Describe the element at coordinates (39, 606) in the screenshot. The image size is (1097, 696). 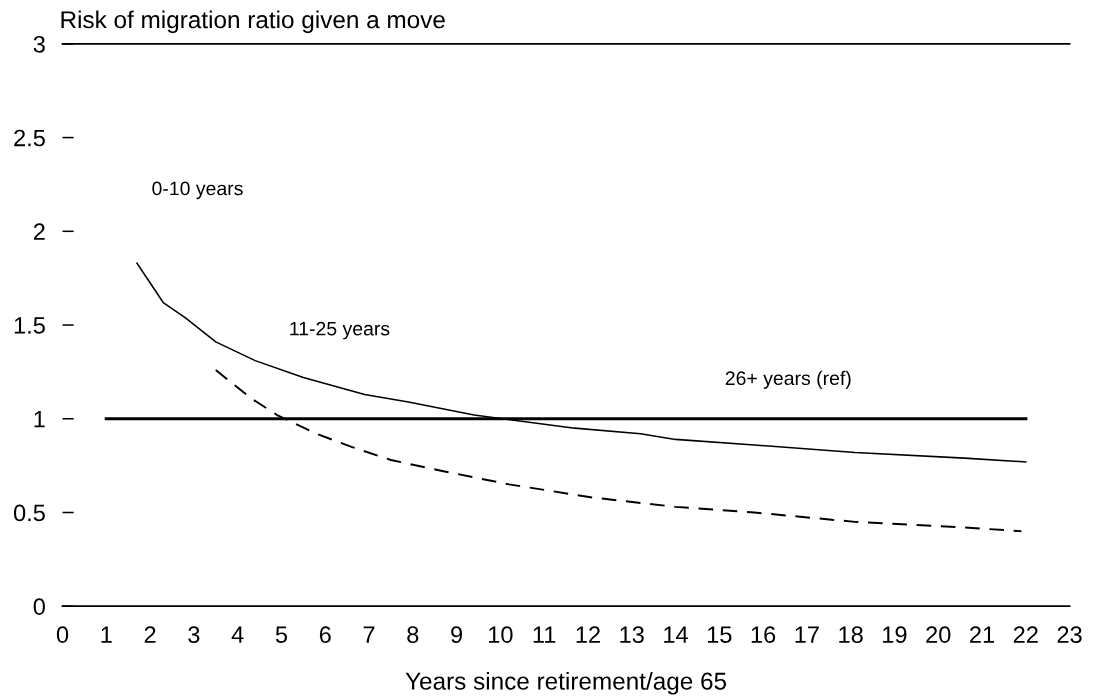
I see `y-tick-label: 0` at that location.